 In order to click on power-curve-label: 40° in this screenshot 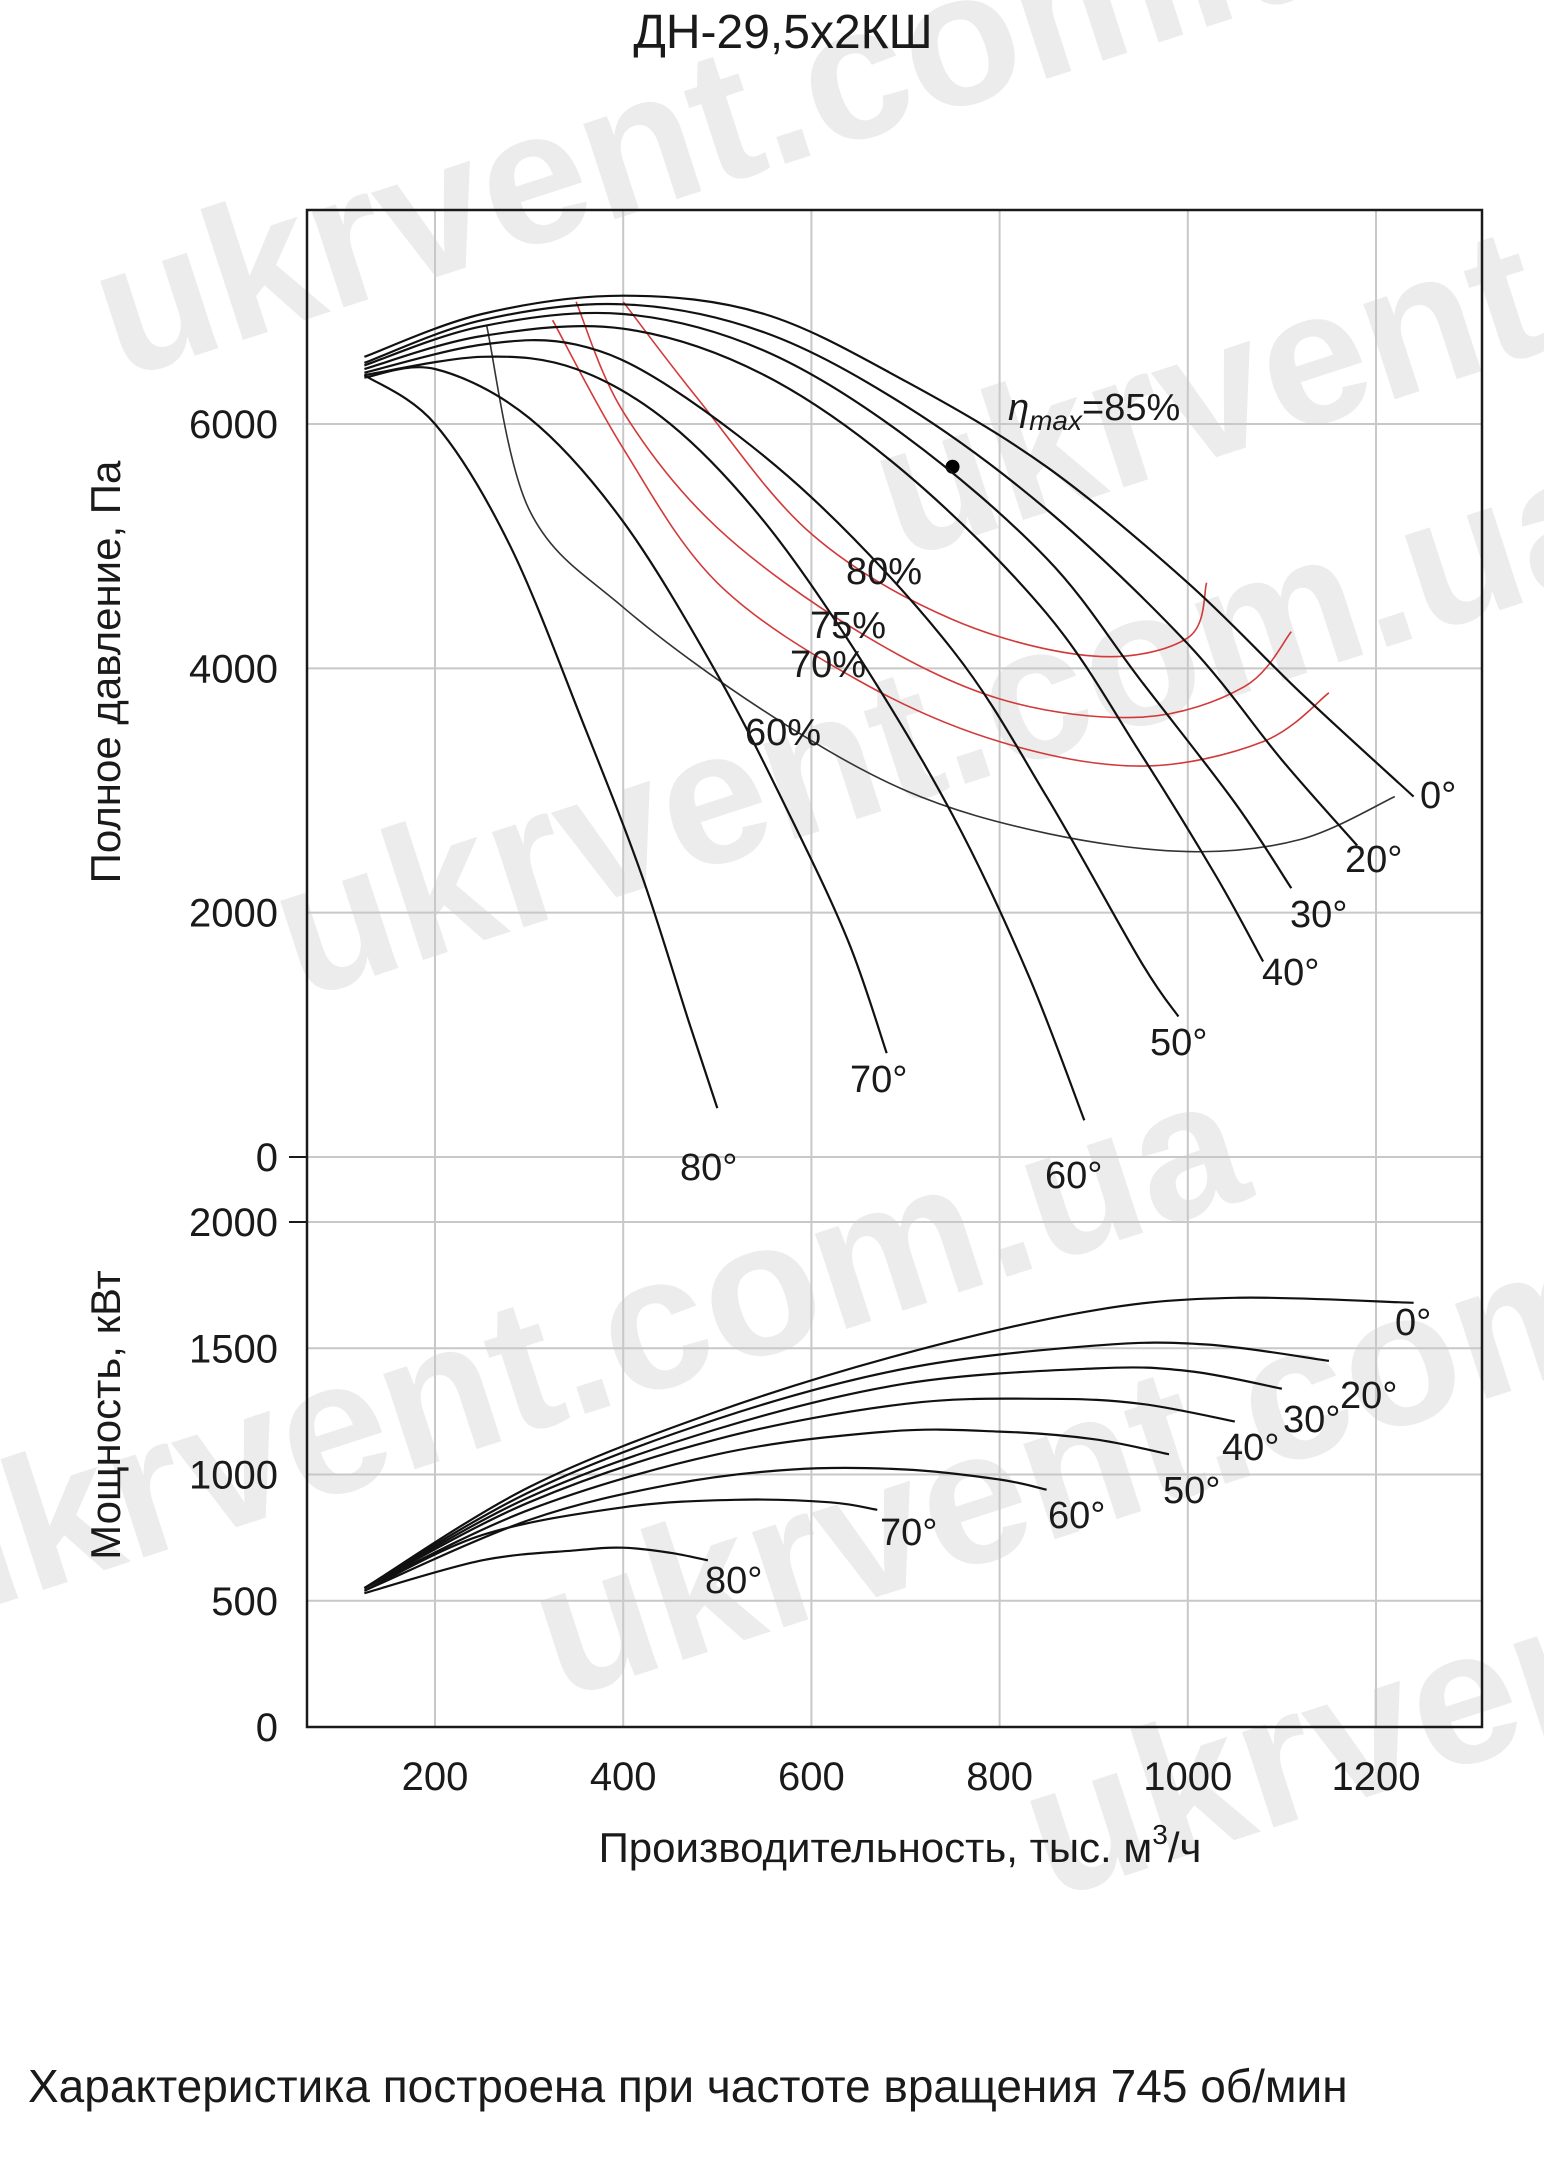, I will do `click(1250, 1448)`.